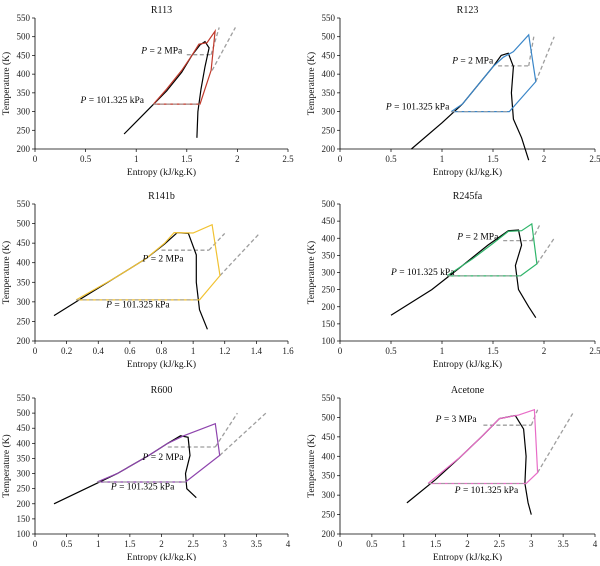  I want to click on chart-title: R245fa, so click(468, 196).